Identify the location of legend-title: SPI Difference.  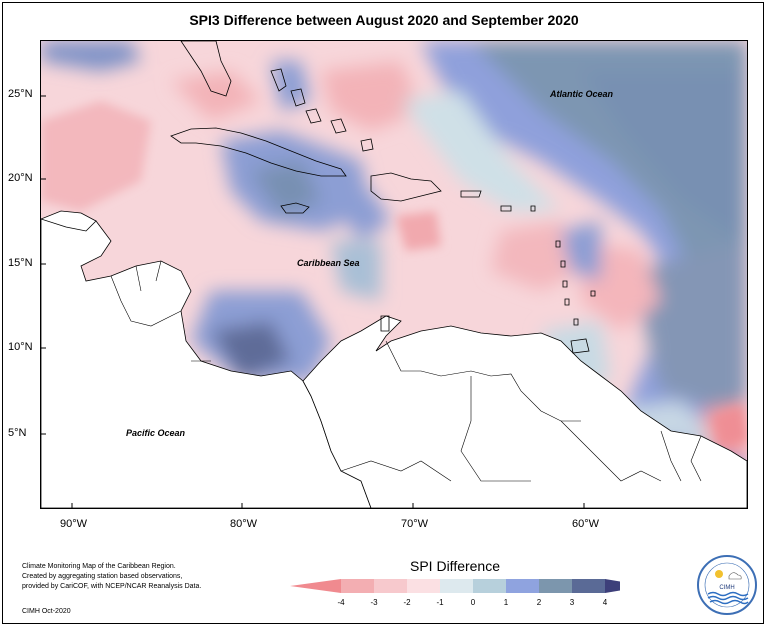
(455, 566).